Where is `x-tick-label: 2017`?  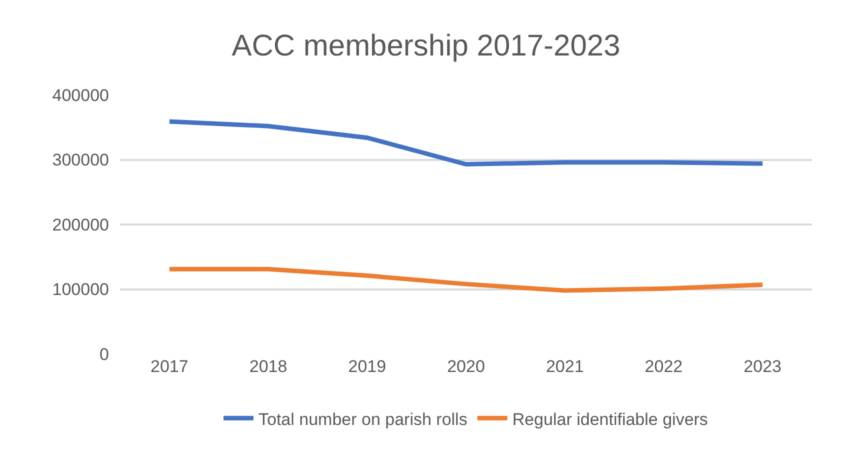
x-tick-label: 2017 is located at coordinates (169, 366).